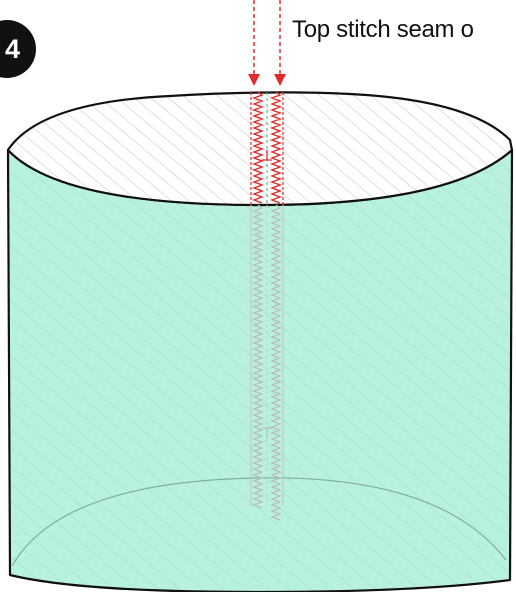 This screenshot has height=597, width=516. I want to click on step-number: 4, so click(12, 48).